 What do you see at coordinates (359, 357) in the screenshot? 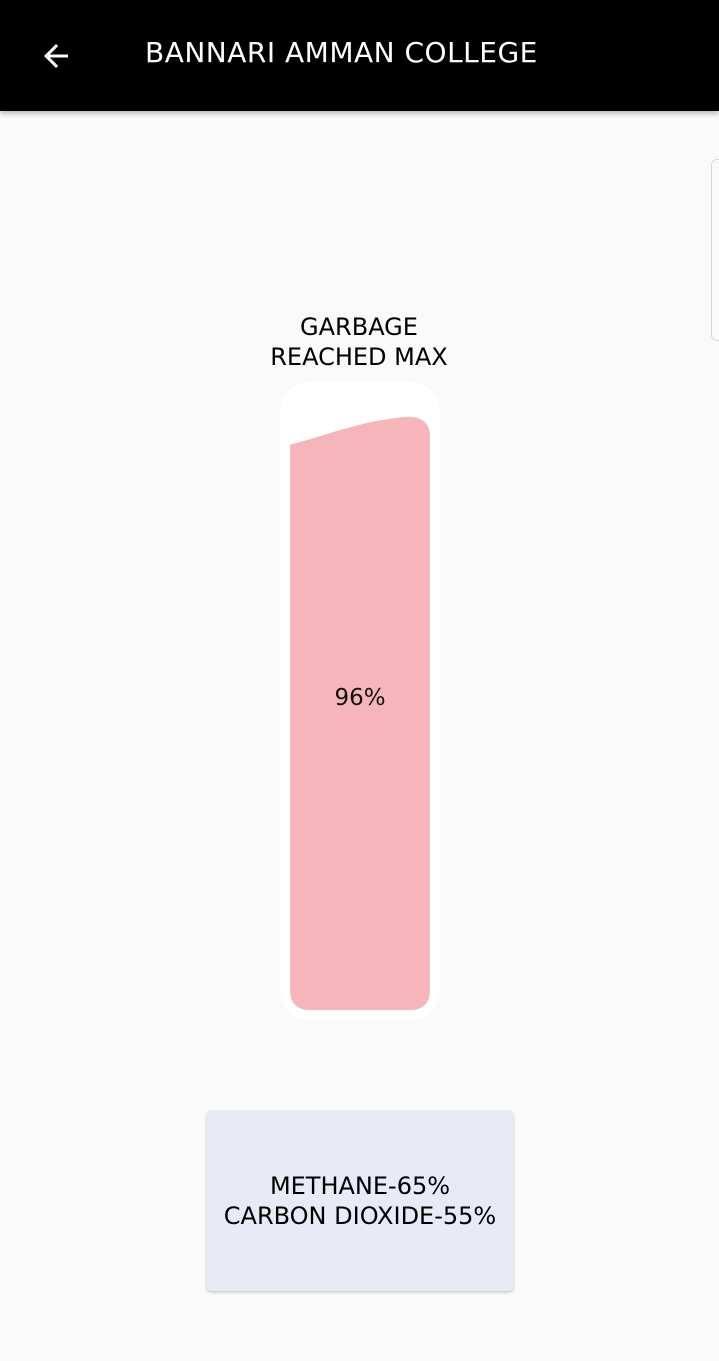
I see `status-line-2: REACHED MAX` at bounding box center [359, 357].